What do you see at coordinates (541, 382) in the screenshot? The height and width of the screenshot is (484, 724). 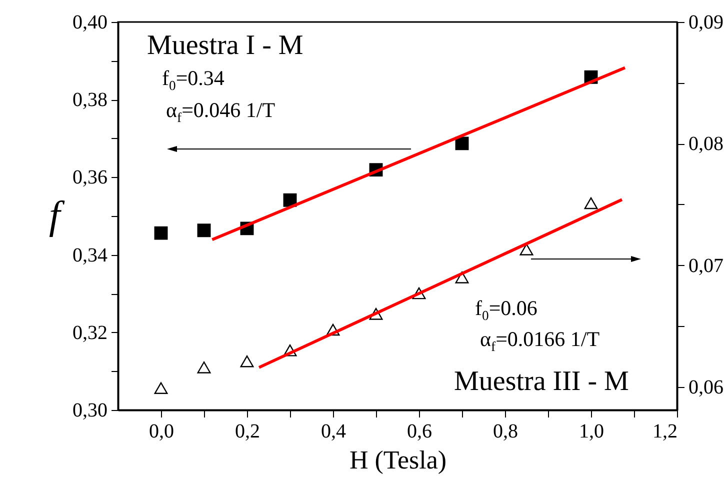 I see `annotation: Muestra III - M` at bounding box center [541, 382].